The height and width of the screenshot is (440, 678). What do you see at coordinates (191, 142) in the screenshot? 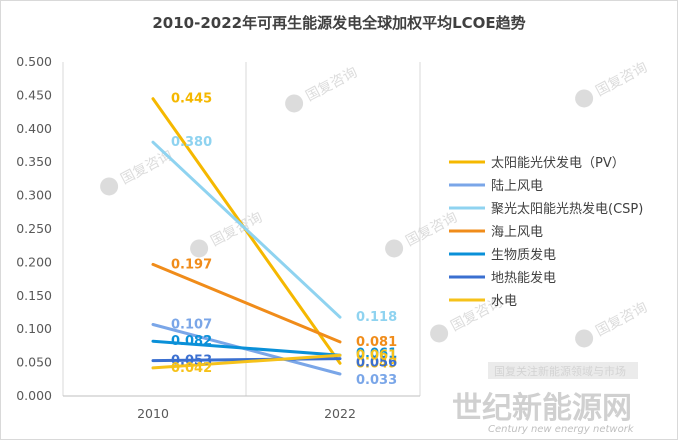
I see `data-label: 0.380` at bounding box center [191, 142].